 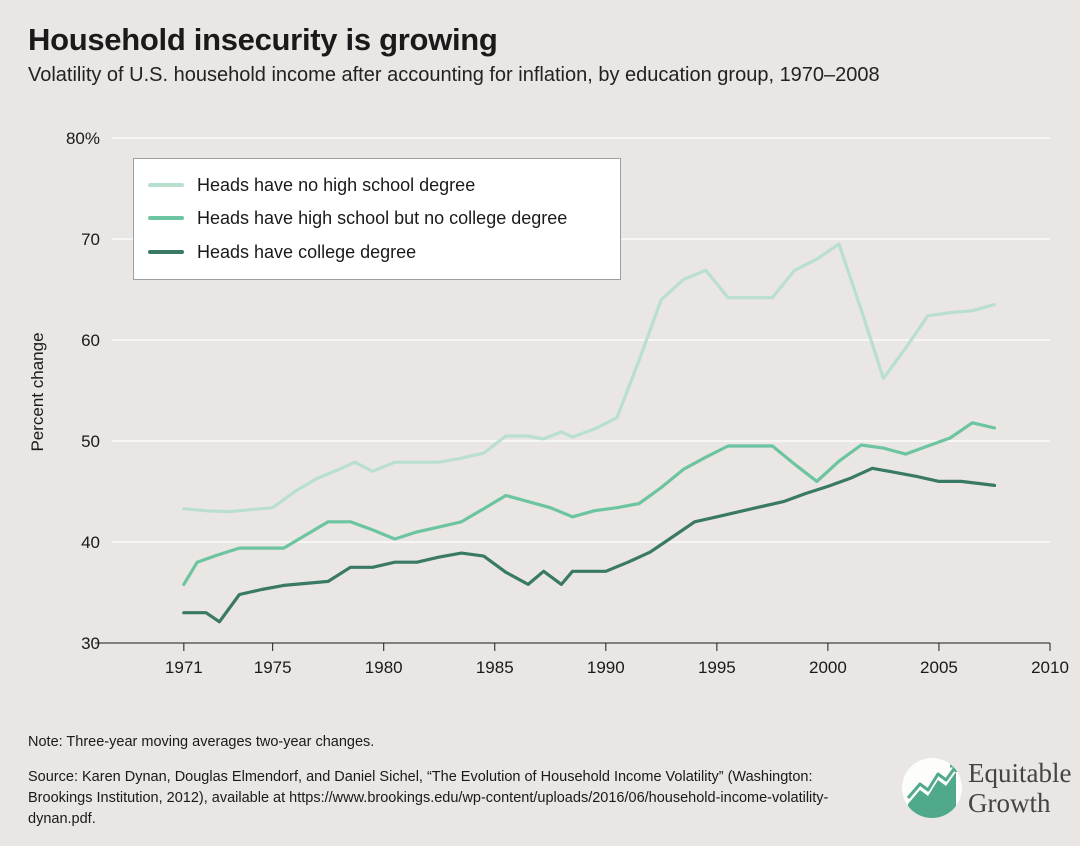 I want to click on y-axis-label: Percent change, so click(x=37, y=391).